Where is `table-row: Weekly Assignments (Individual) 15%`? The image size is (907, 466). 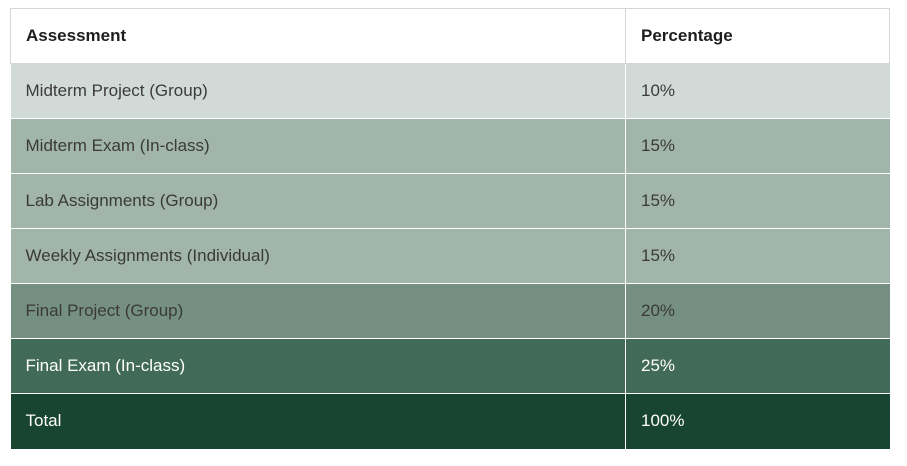 table-row: Weekly Assignments (Individual) 15% is located at coordinates (450, 256).